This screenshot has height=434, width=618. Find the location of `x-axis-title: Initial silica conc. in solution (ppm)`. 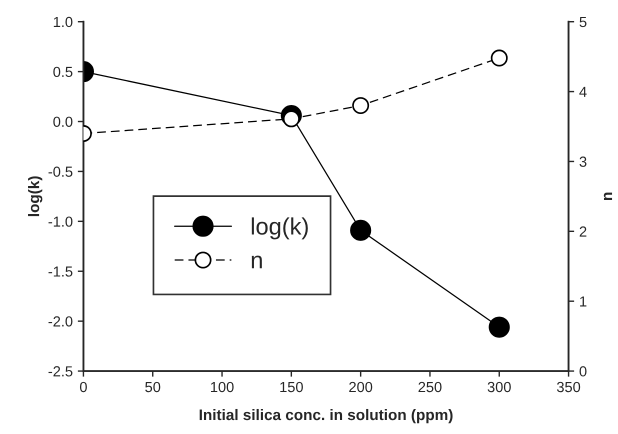

x-axis-title: Initial silica conc. in solution (ppm) is located at coordinates (326, 416).